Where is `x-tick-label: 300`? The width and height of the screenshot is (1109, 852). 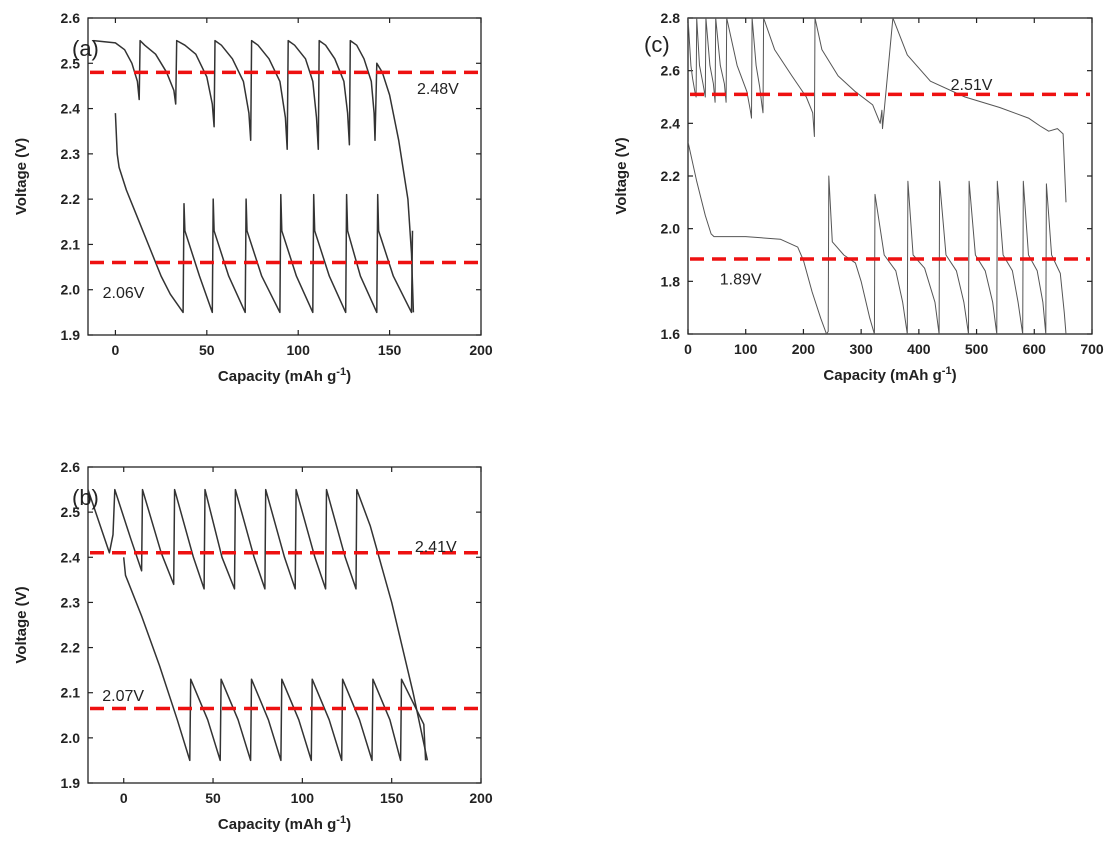 x-tick-label: 300 is located at coordinates (861, 349).